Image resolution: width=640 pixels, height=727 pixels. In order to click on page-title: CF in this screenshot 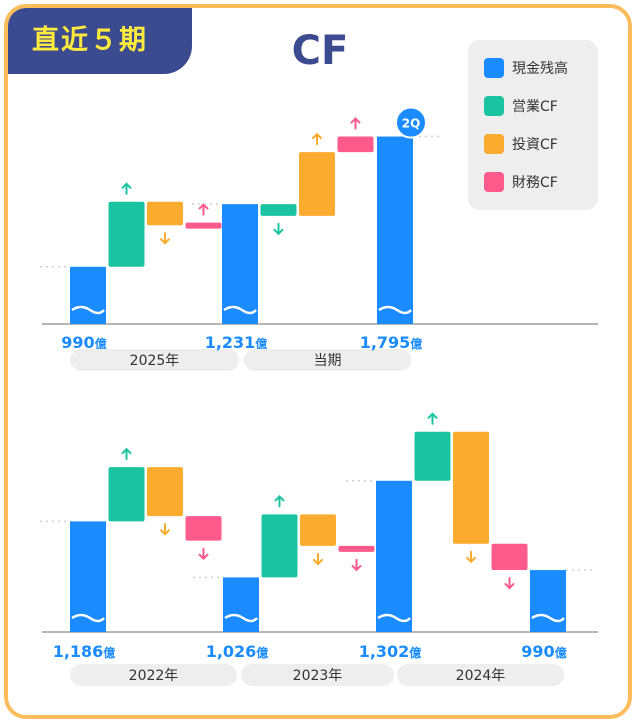, I will do `click(320, 51)`.